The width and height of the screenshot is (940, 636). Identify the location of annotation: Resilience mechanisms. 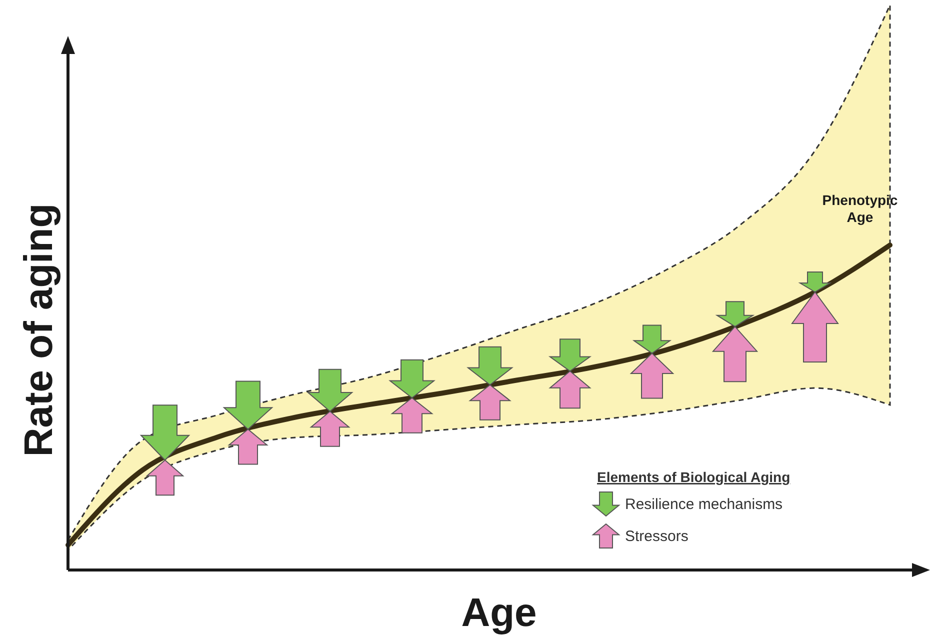
(704, 504).